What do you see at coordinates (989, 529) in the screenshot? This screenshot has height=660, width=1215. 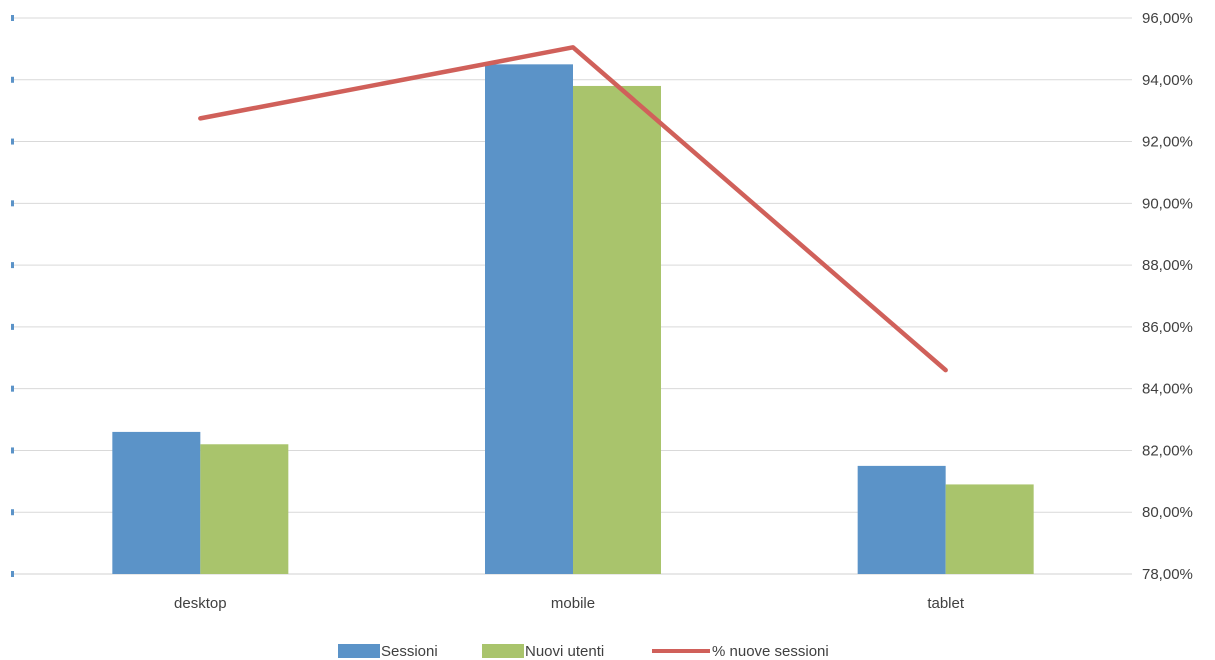 I see `bar-nuovi-utenti-tablet` at bounding box center [989, 529].